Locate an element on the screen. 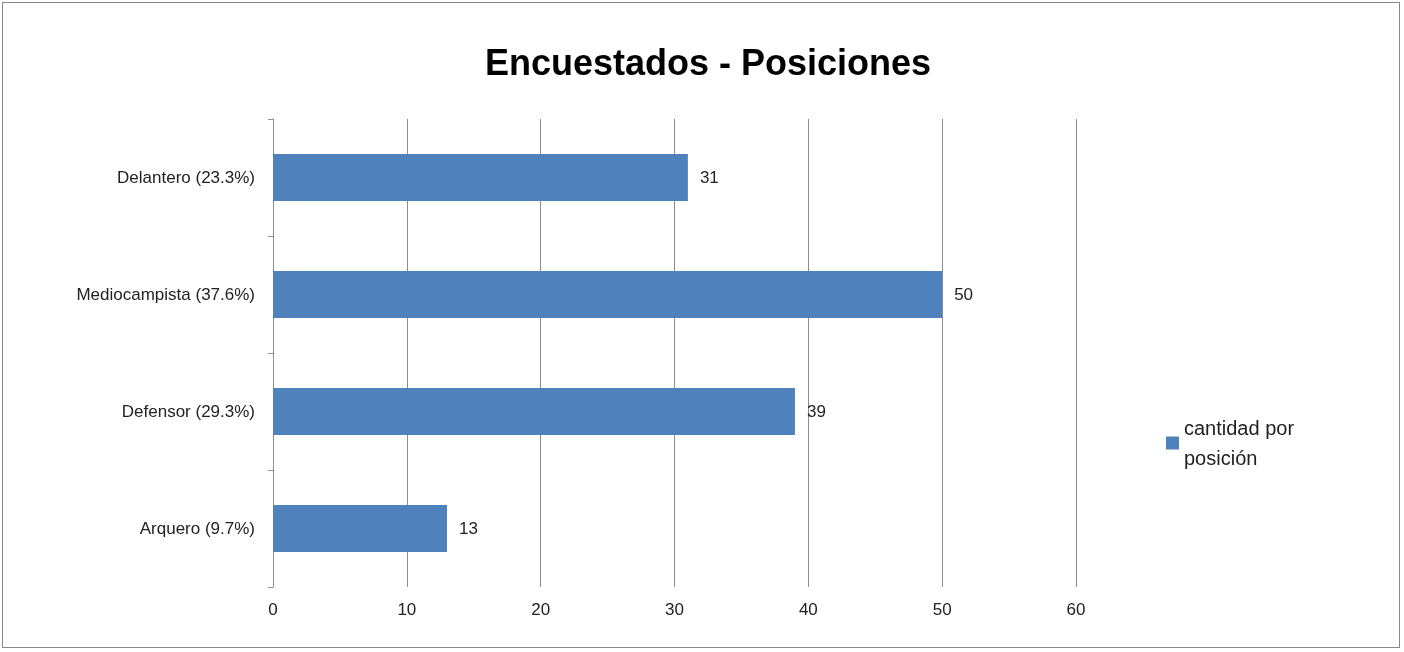 The width and height of the screenshot is (1404, 652). data-label: 13 is located at coordinates (468, 528).